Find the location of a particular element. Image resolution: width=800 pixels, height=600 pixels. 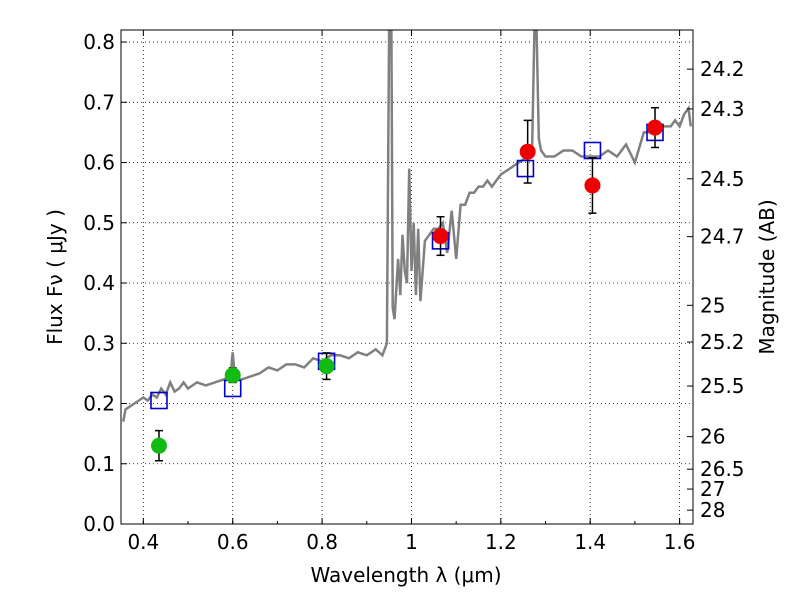

x-tick-label: 1 is located at coordinates (411, 542).